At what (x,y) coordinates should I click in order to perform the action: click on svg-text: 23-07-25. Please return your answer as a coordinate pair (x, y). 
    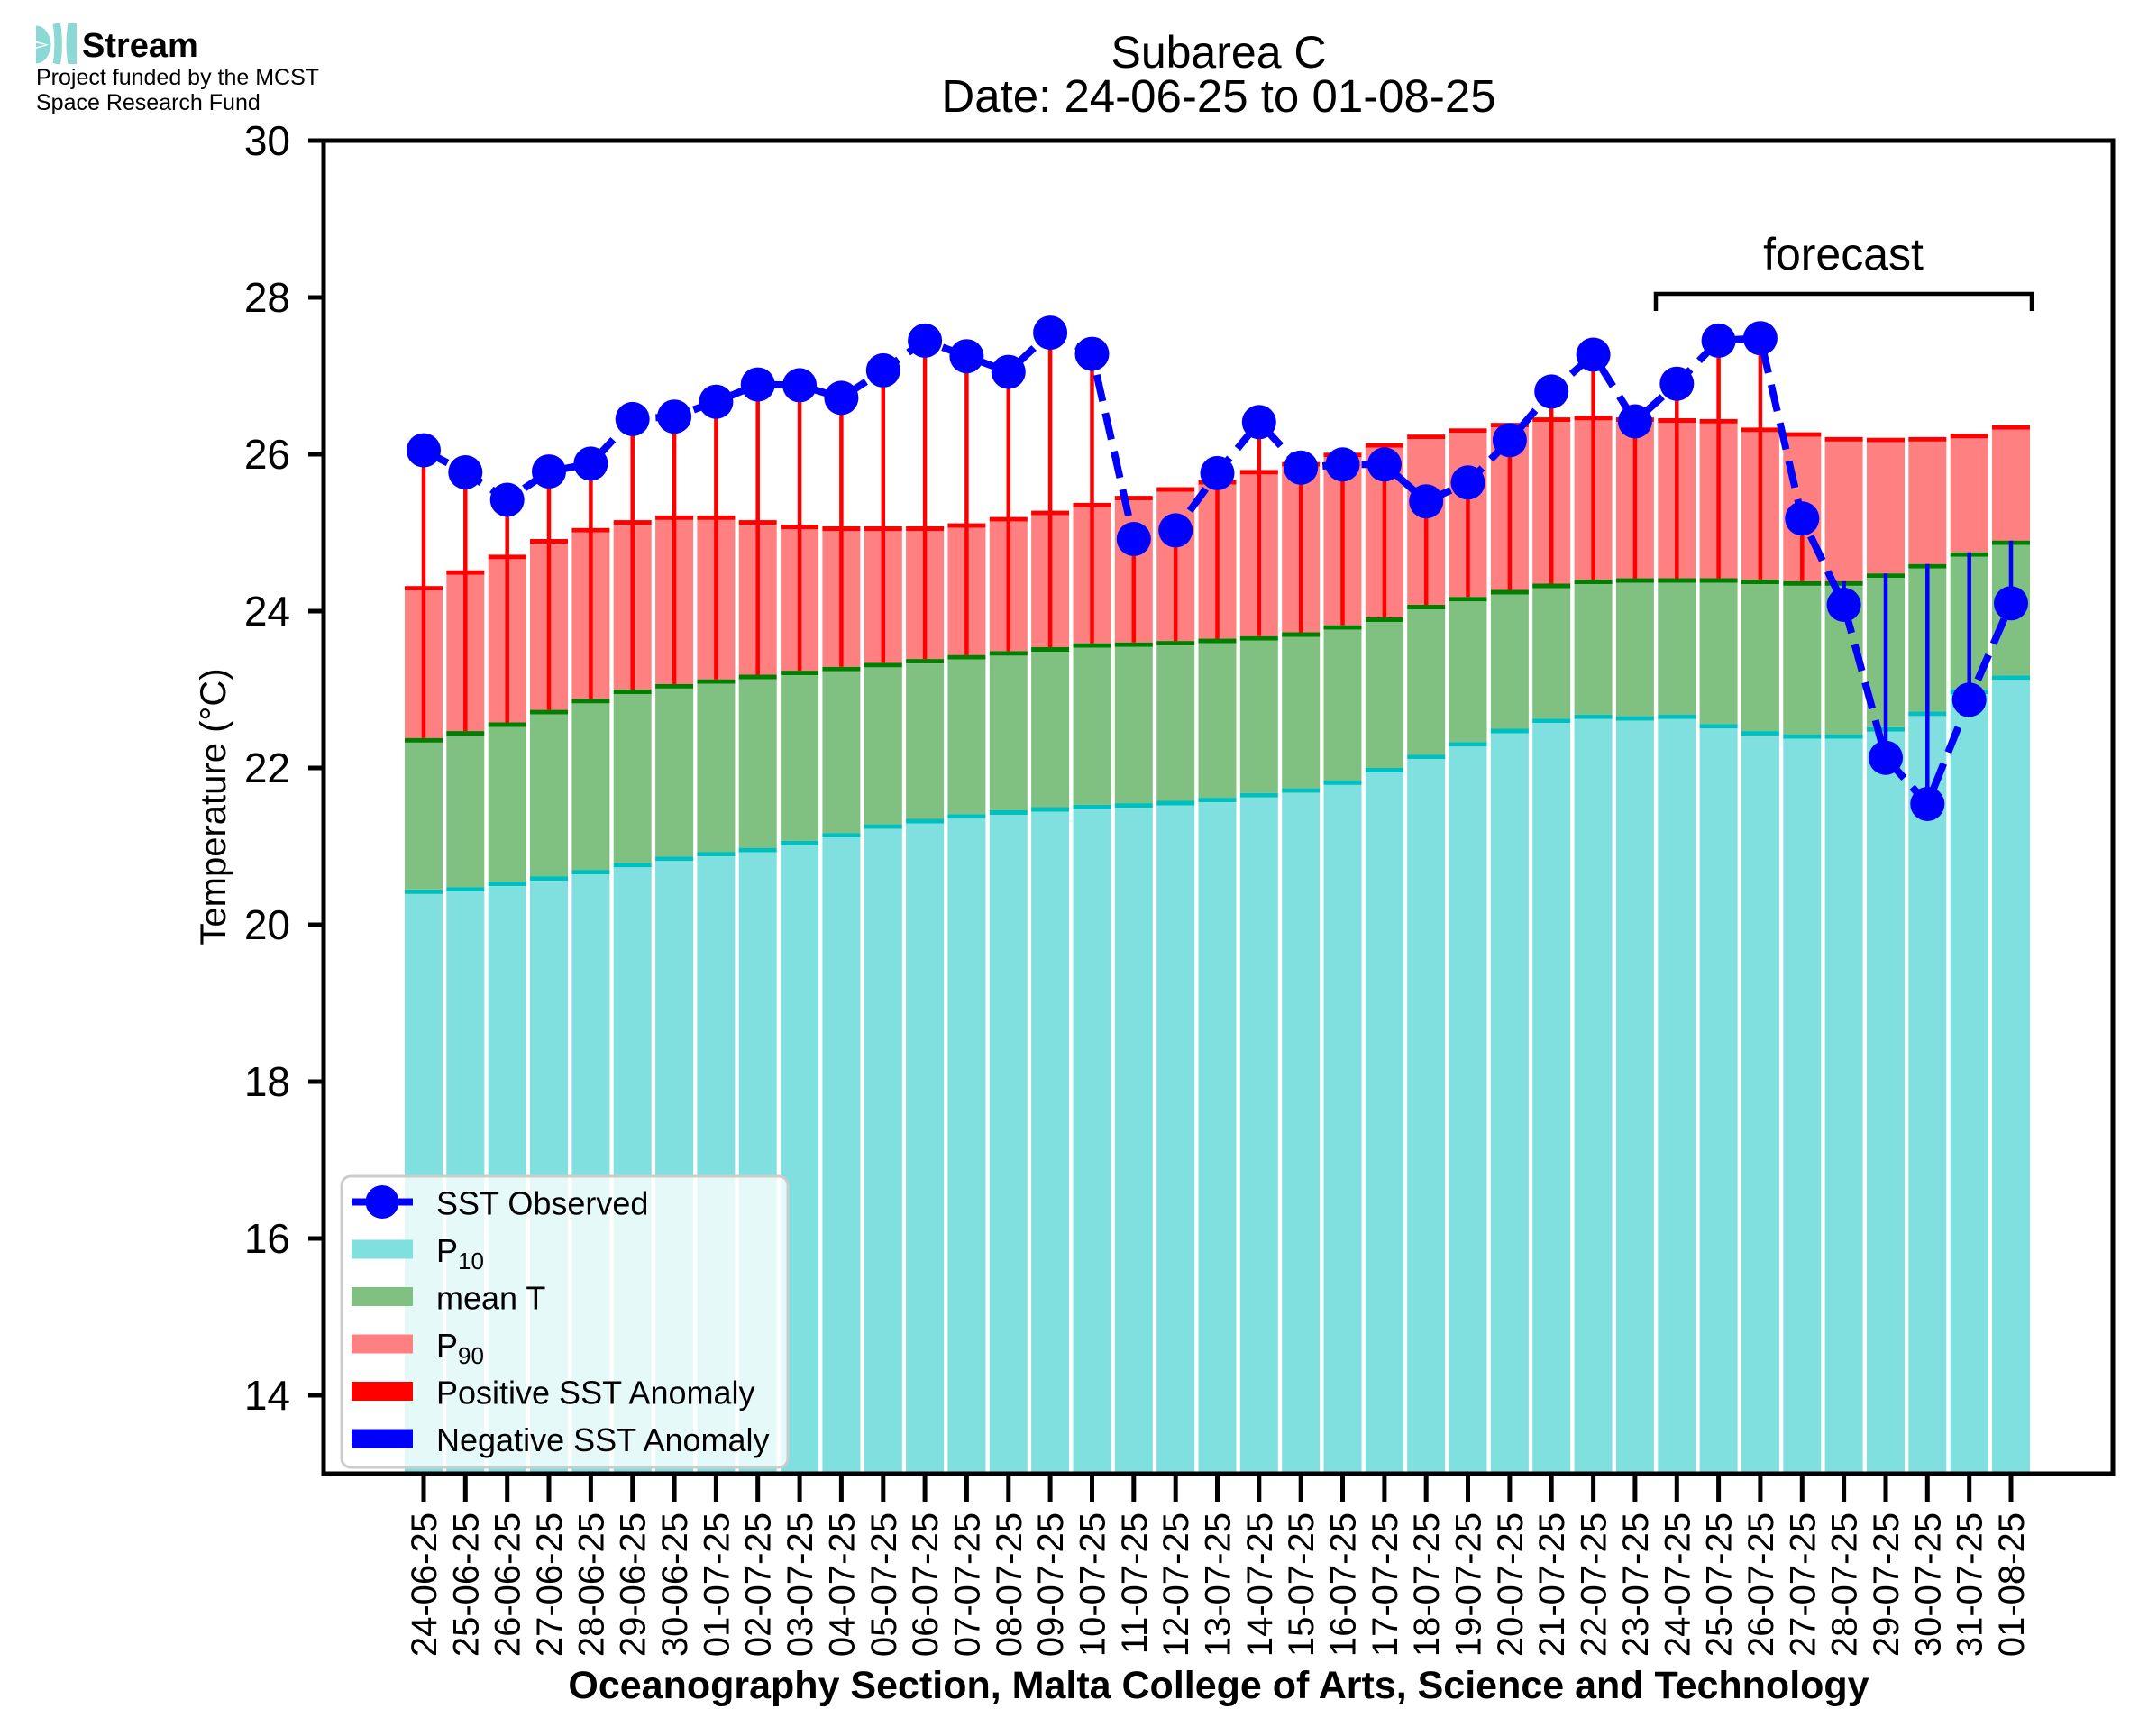
    Looking at the image, I should click on (1636, 1584).